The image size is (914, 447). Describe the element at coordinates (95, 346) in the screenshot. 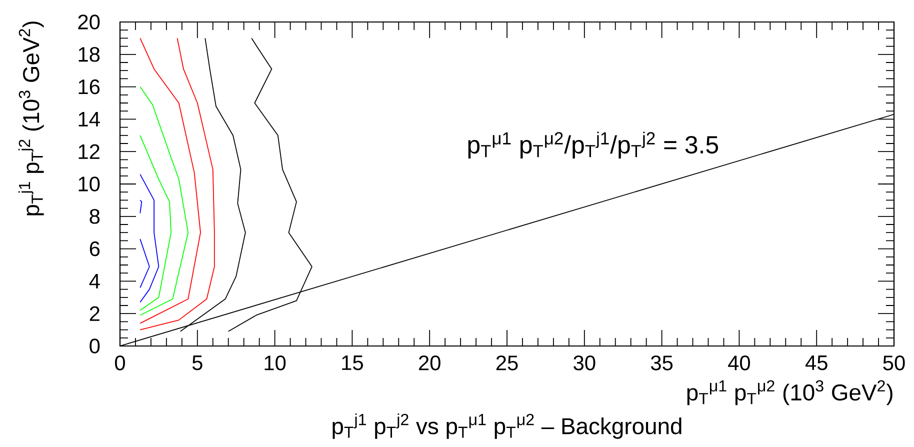

I see `y-tick-label: 0` at that location.